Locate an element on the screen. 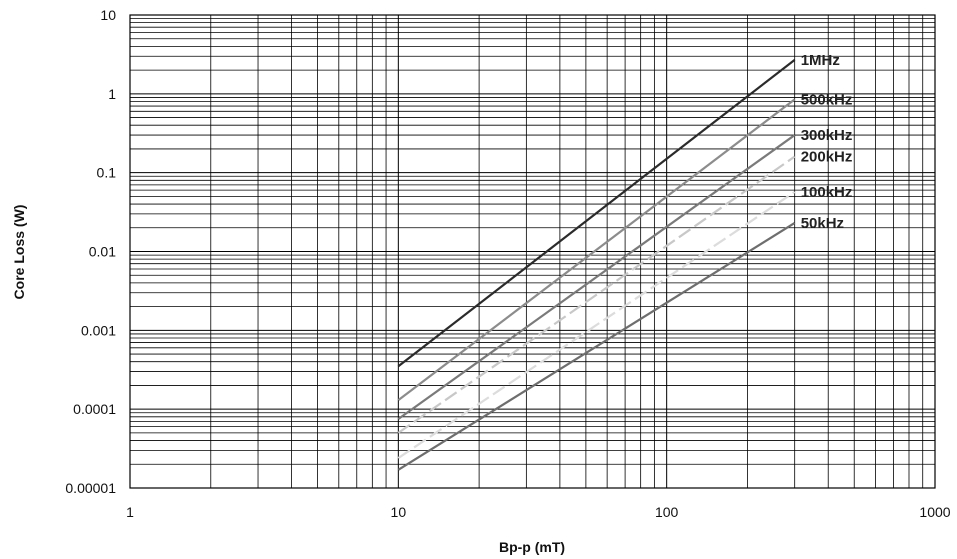  y-tick-label: 0.001 is located at coordinates (98, 330).